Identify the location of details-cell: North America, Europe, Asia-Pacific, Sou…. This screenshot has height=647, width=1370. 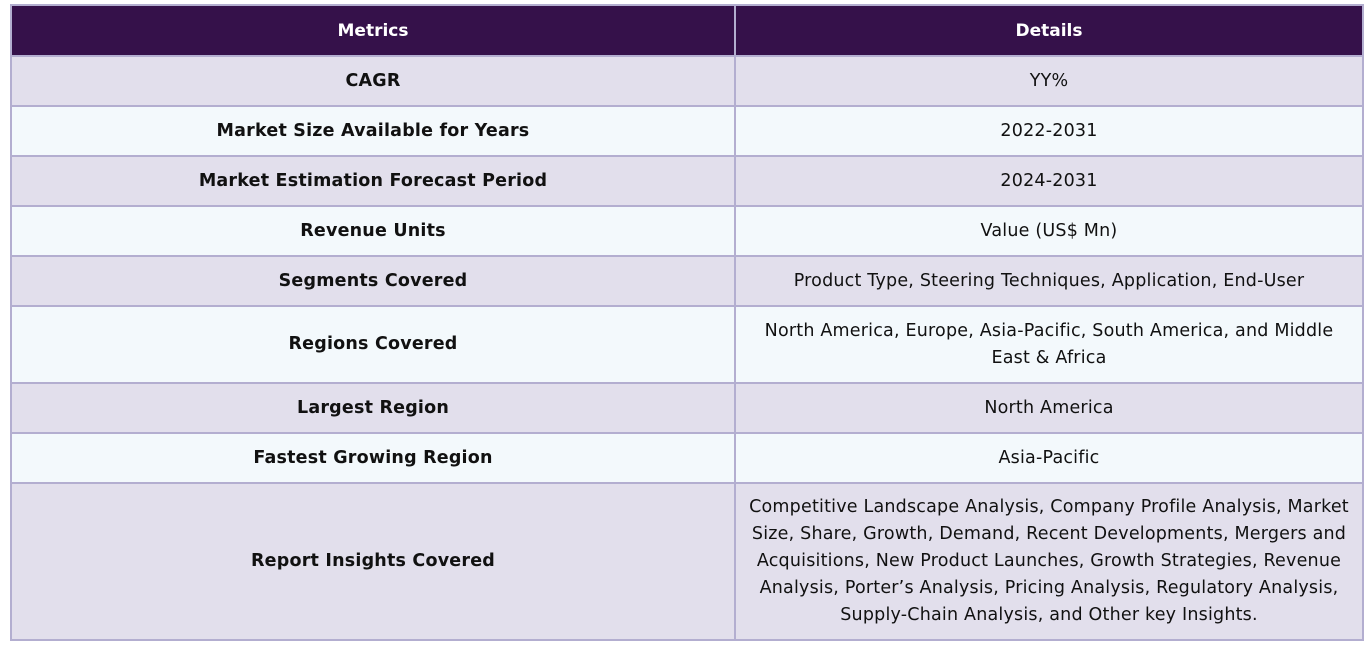
(1049, 344).